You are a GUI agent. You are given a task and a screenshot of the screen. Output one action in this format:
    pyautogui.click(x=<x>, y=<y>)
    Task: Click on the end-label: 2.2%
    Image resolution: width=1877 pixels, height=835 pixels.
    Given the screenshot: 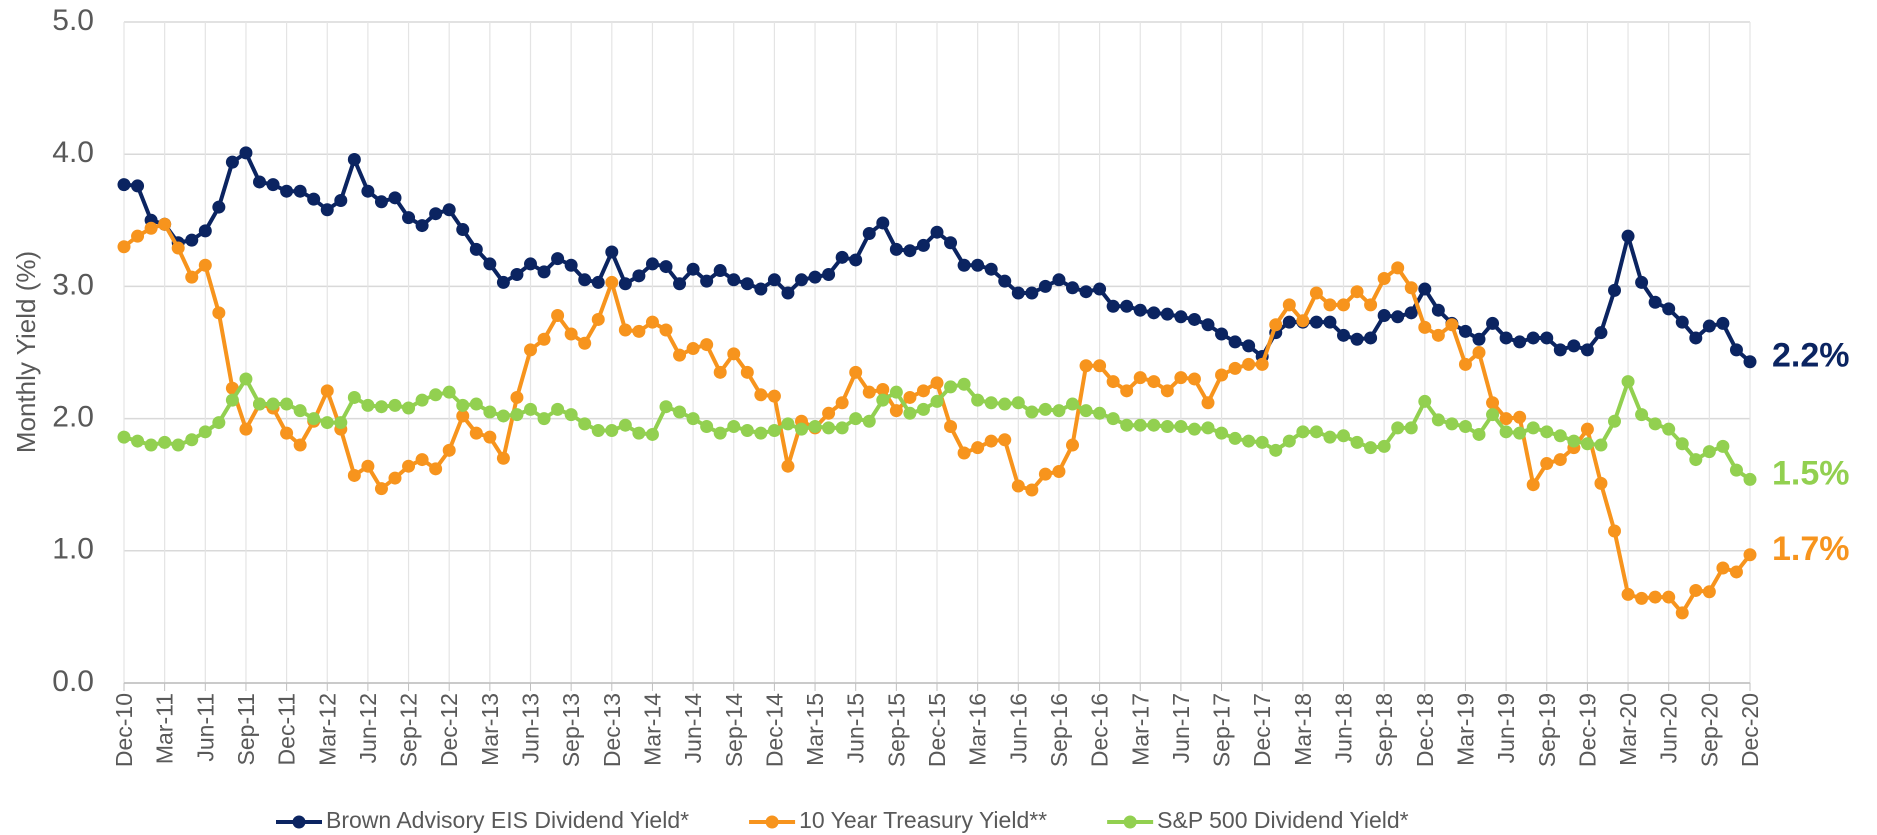 What is the action you would take?
    pyautogui.click(x=1811, y=356)
    